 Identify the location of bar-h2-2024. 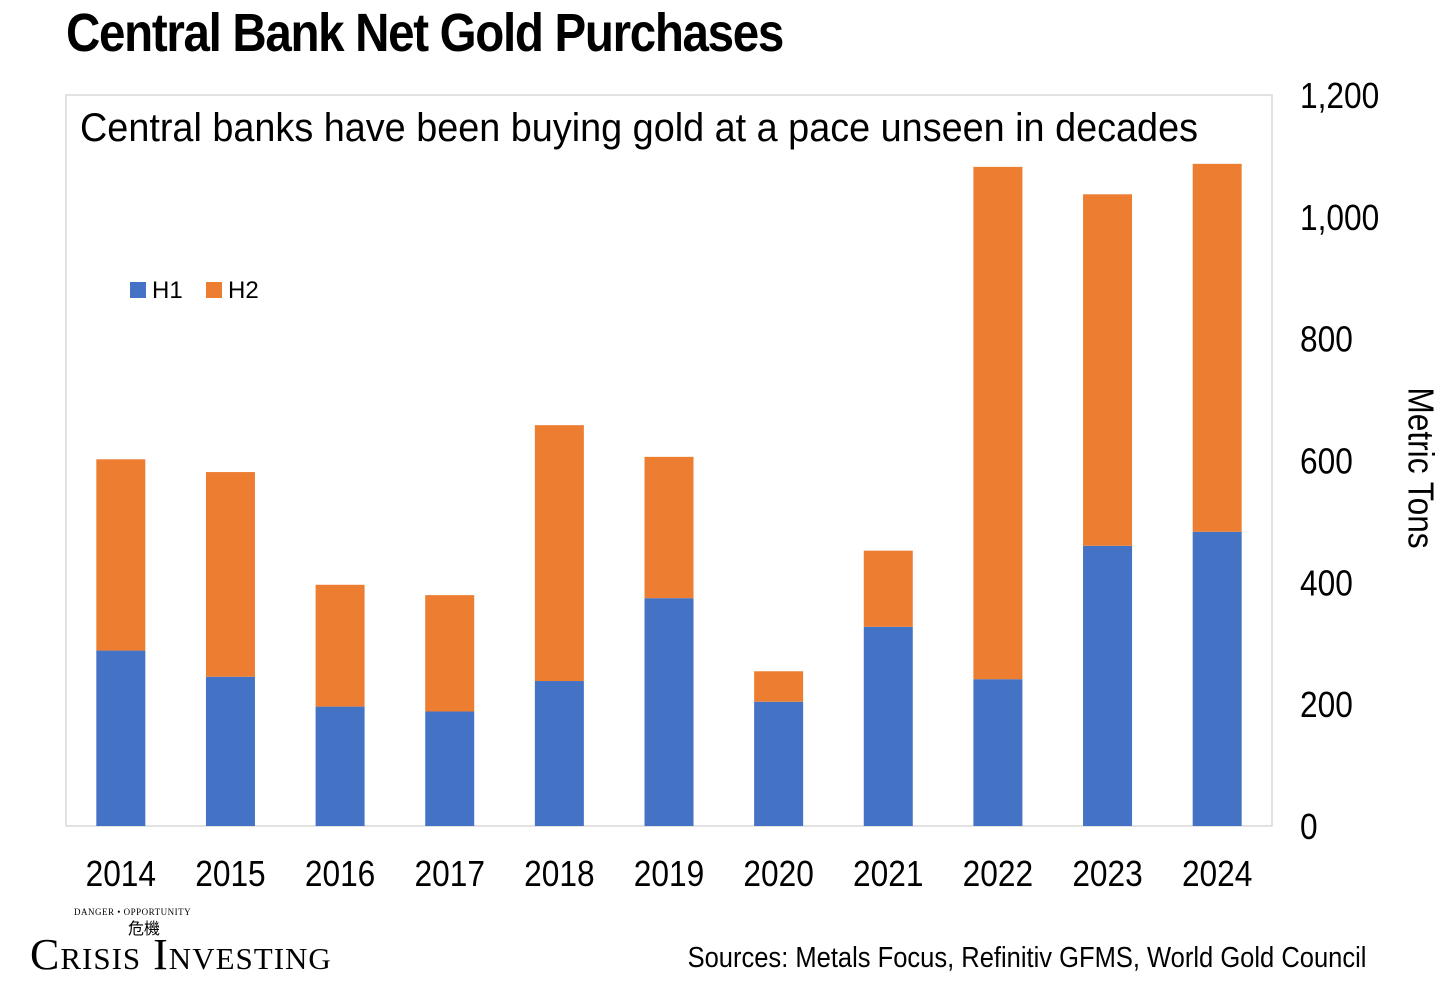
(1217, 347).